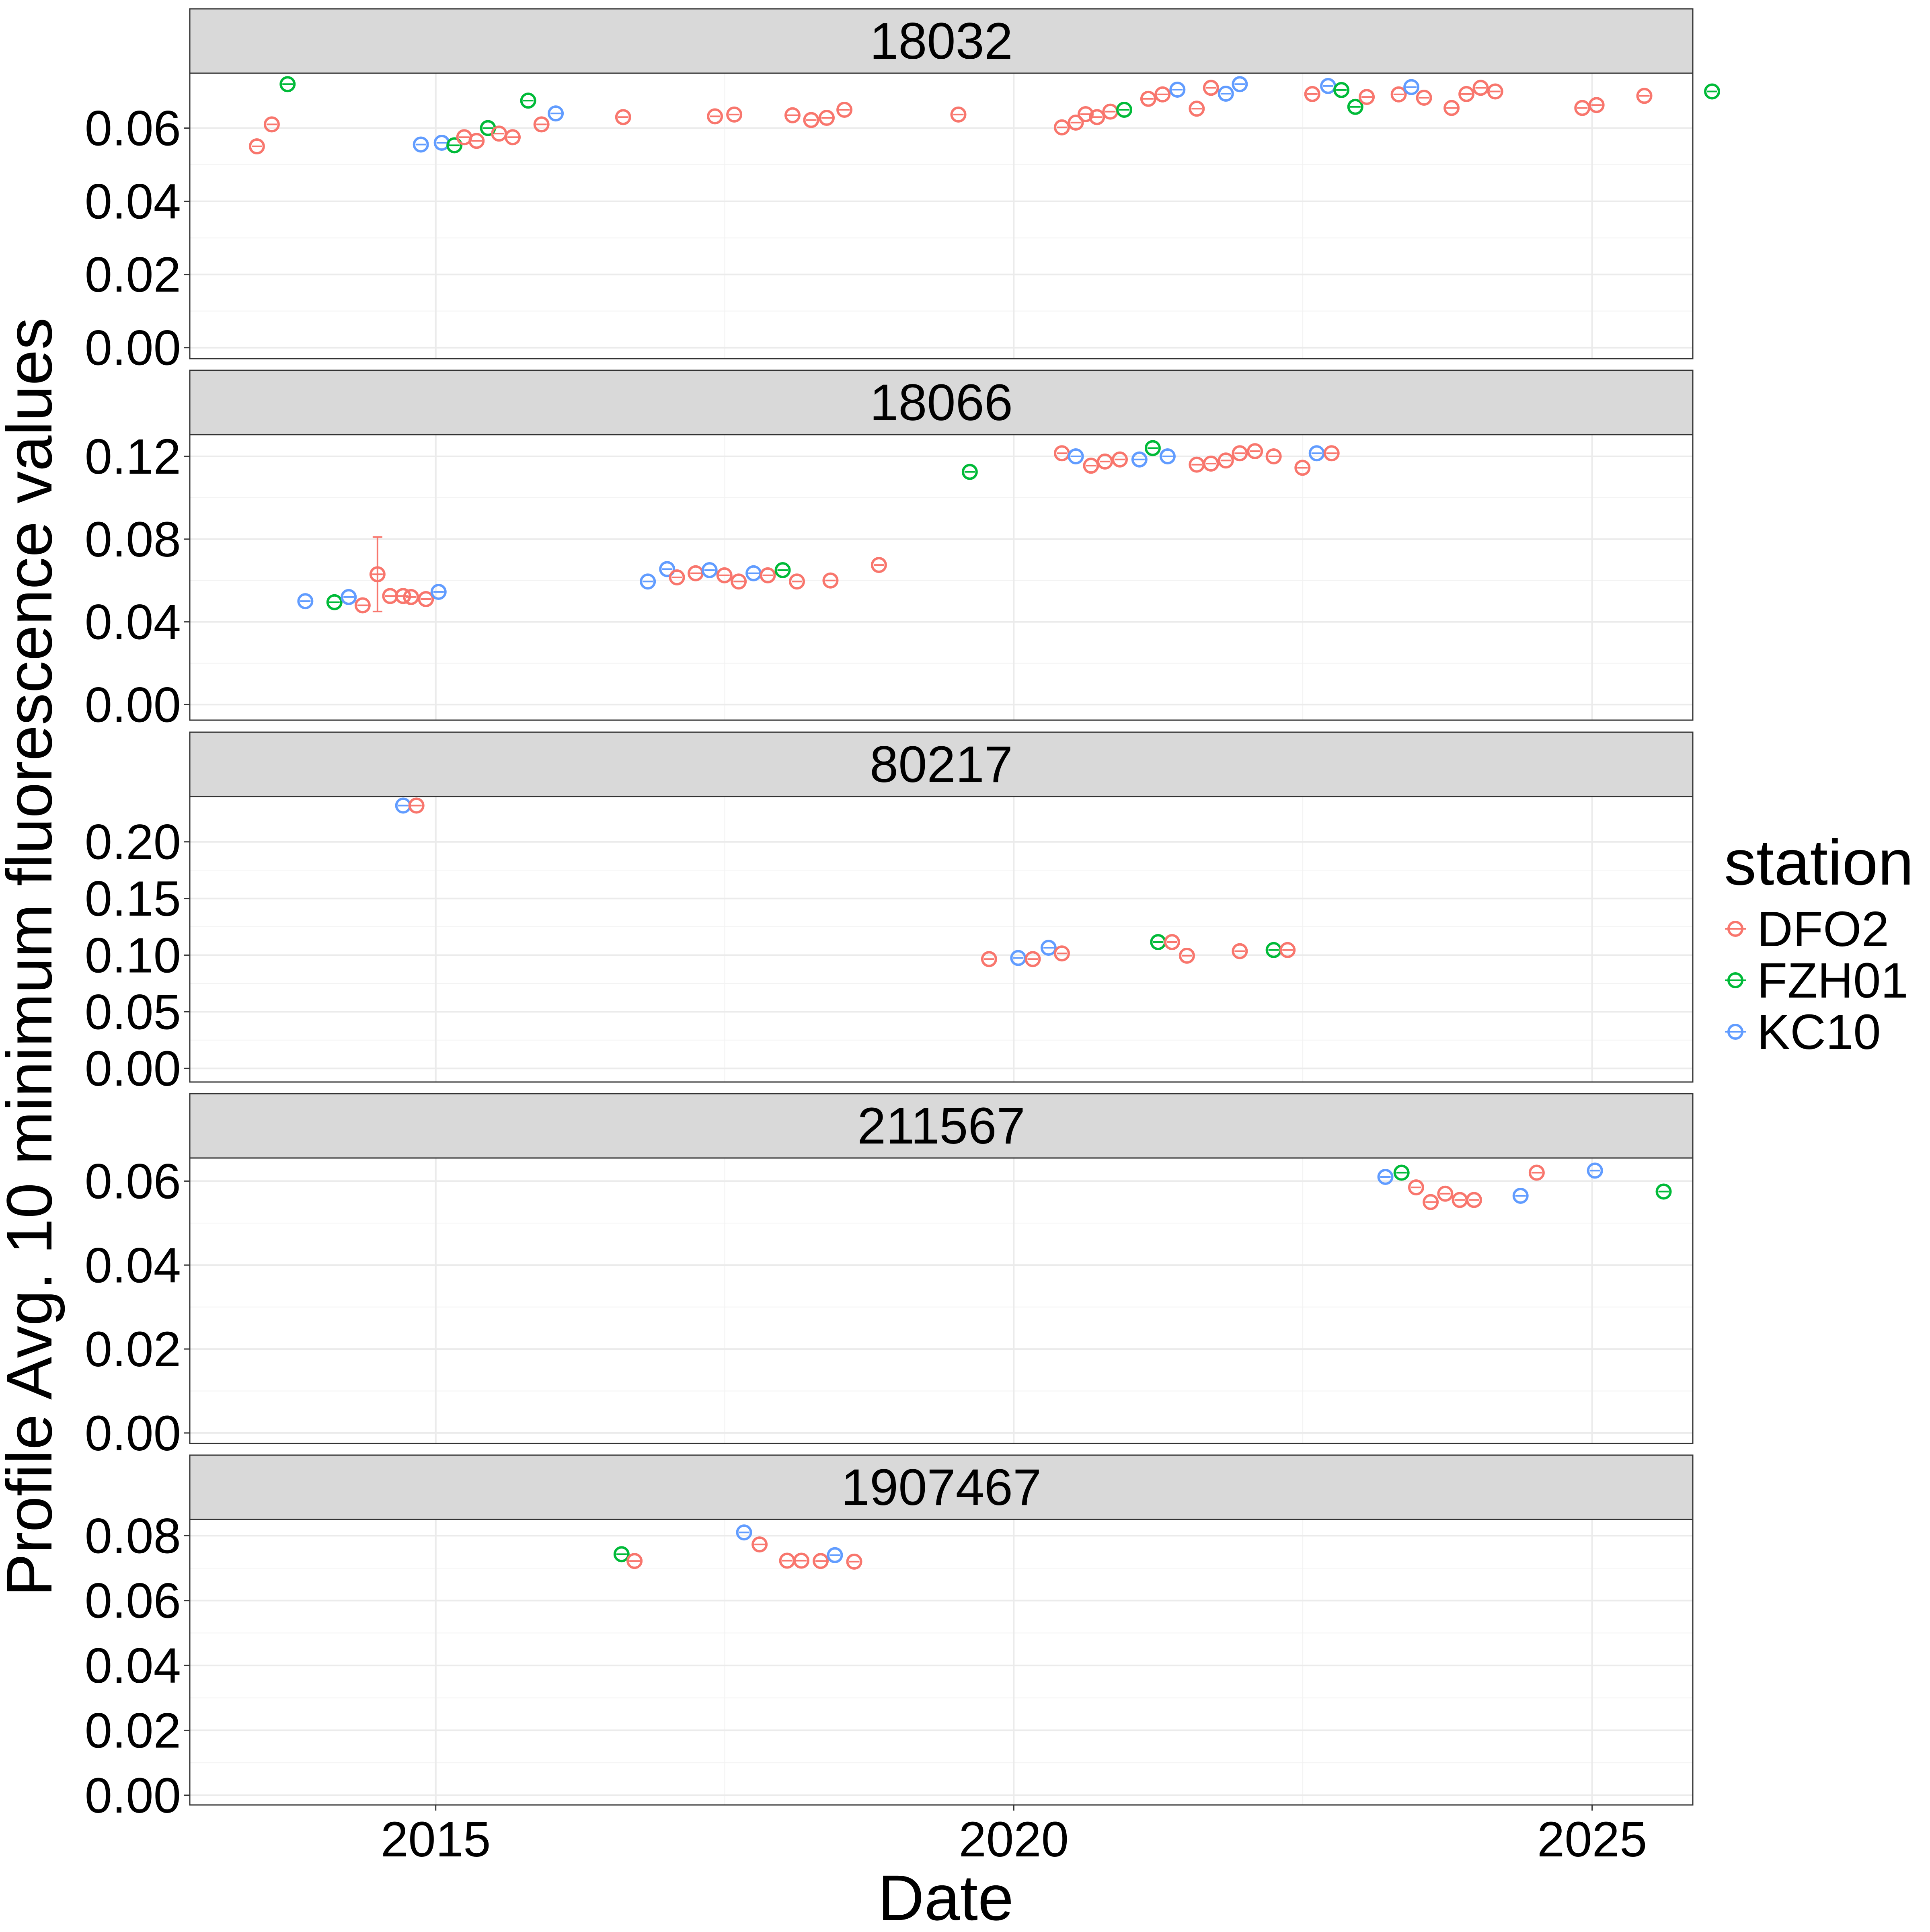 Image resolution: width=1930 pixels, height=1932 pixels. I want to click on legend-item-dfo2: DFO2, so click(1807, 929).